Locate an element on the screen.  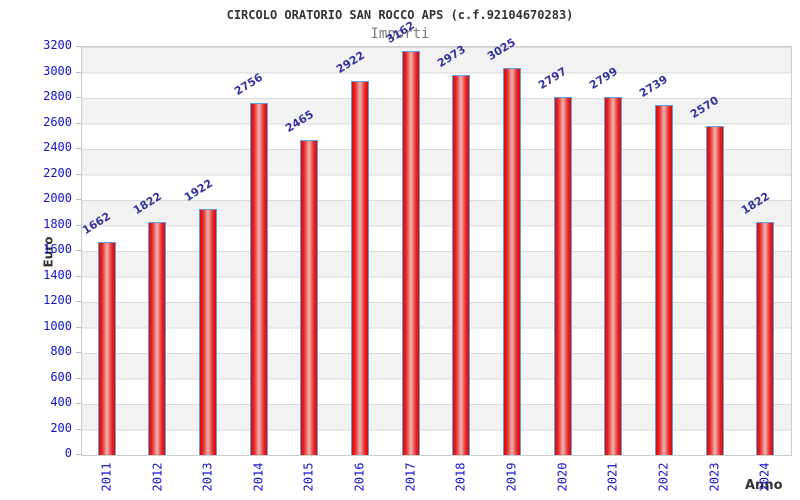
y-tick-label-2600: 2600 is located at coordinates (57, 121).